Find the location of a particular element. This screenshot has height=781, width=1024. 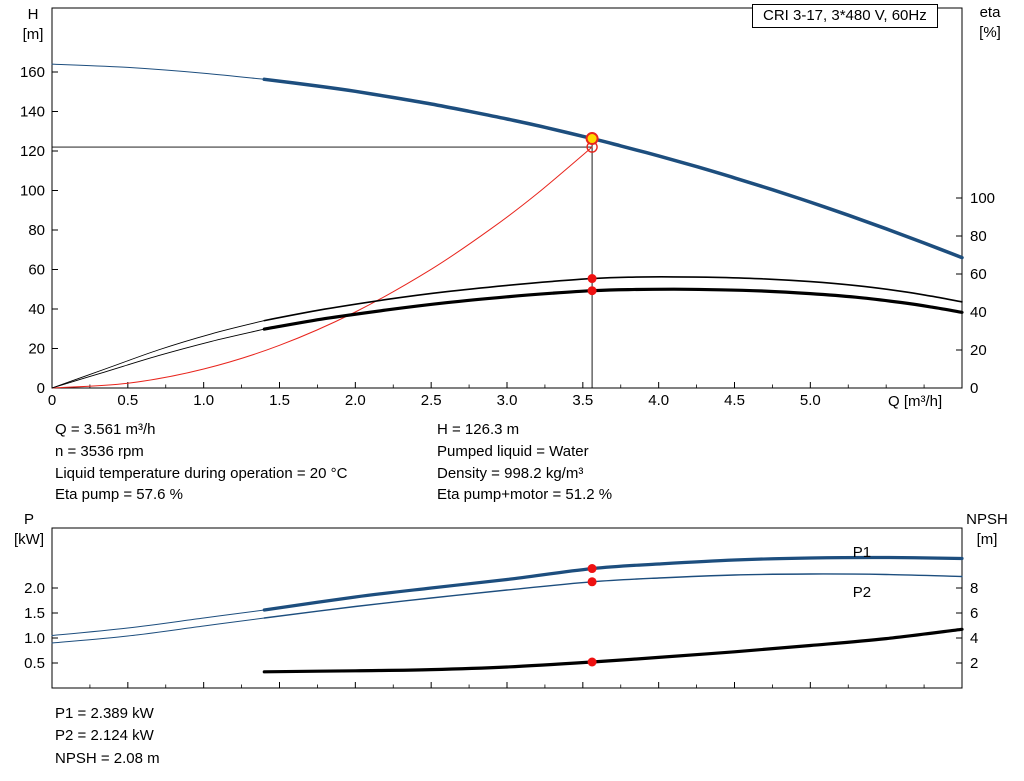

annotation-line-p1: P1 = 2.389 kW is located at coordinates (104, 713).